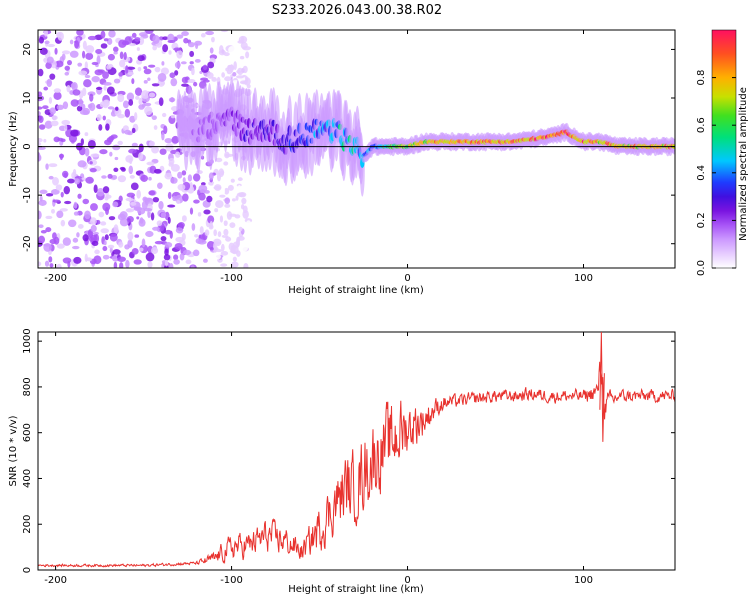 The width and height of the screenshot is (750, 600). Describe the element at coordinates (231, 580) in the screenshot. I see `snr-x-tick-label: -100` at that location.